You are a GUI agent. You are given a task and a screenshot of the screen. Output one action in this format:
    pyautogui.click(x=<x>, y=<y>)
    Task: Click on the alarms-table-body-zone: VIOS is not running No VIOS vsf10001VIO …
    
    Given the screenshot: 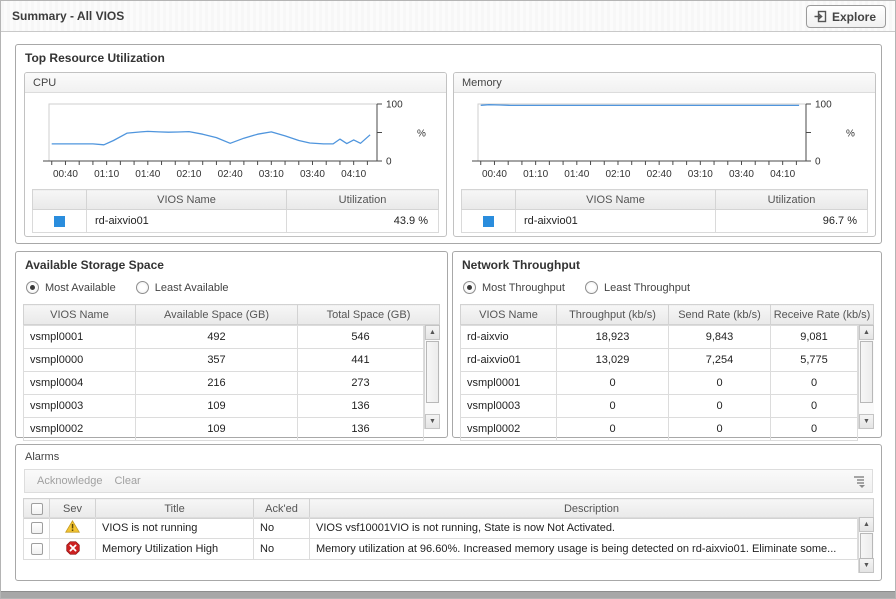 What is the action you would take?
    pyautogui.click(x=448, y=545)
    